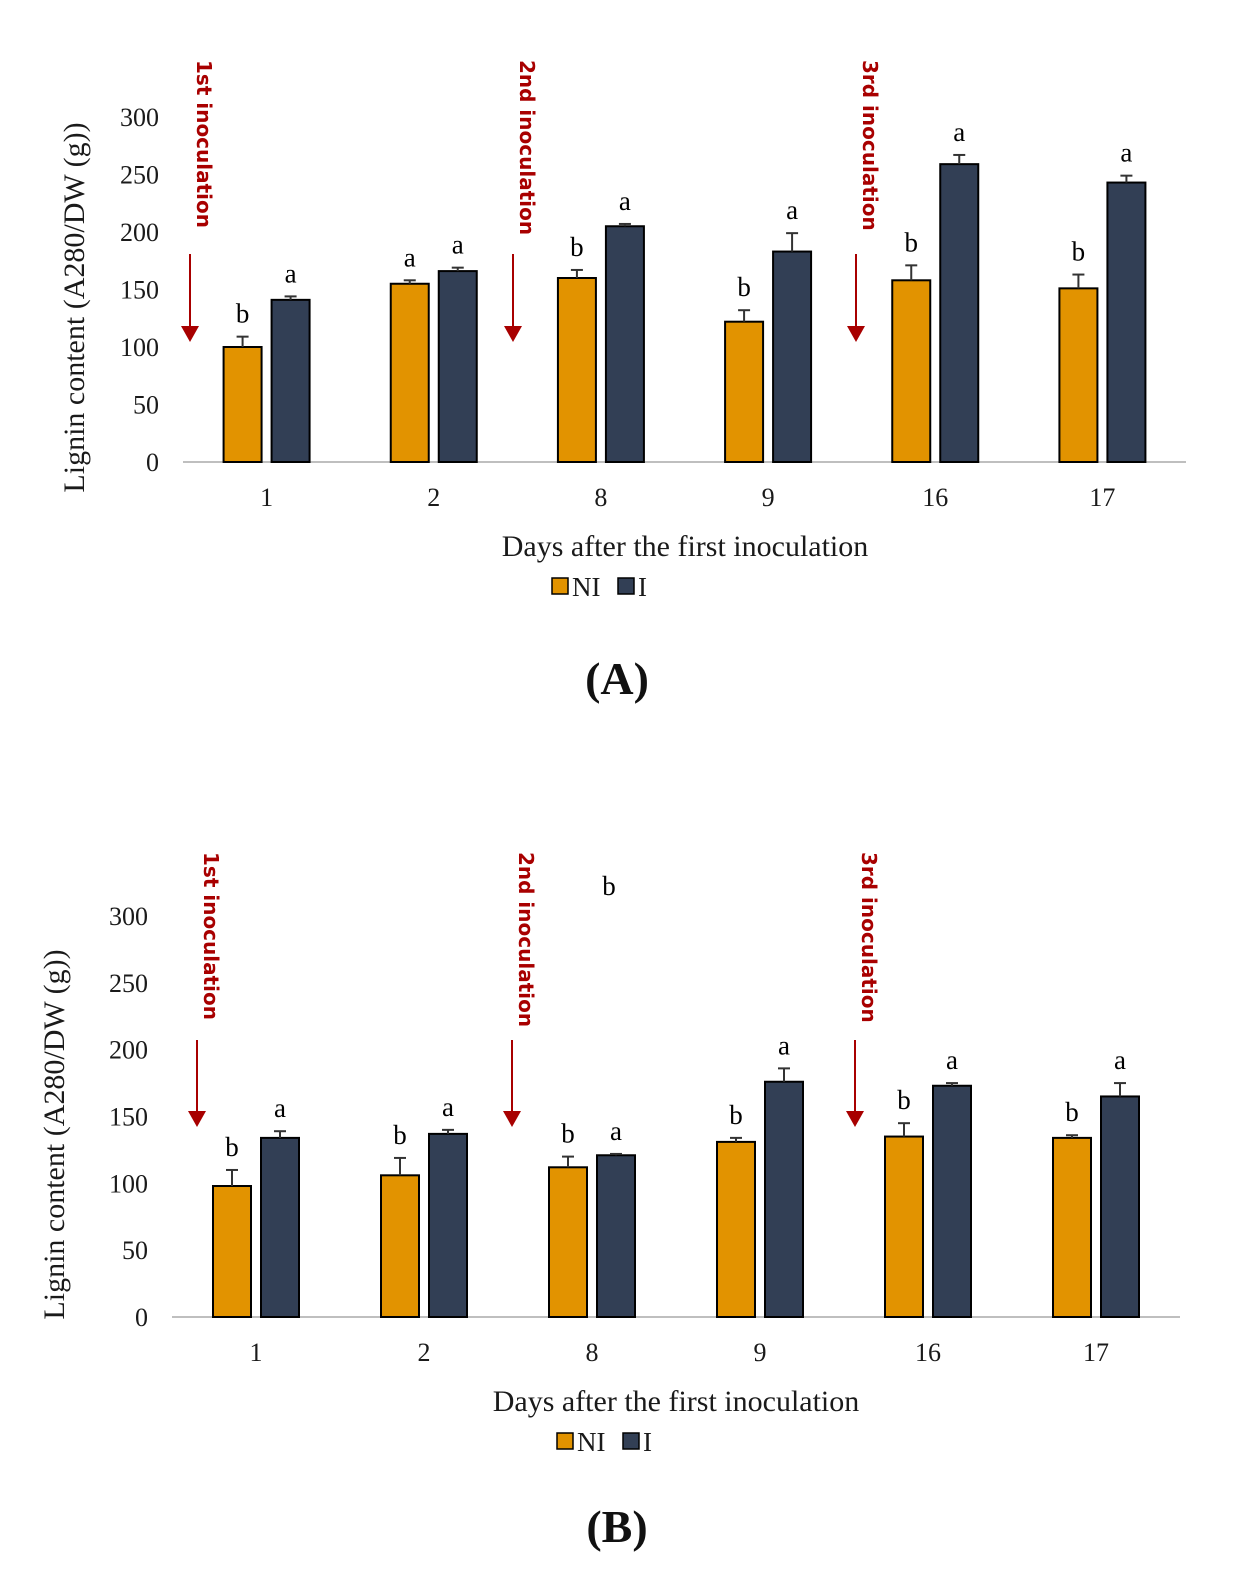  I want to click on inoculation-label: 3rd inoculation, so click(870, 145).